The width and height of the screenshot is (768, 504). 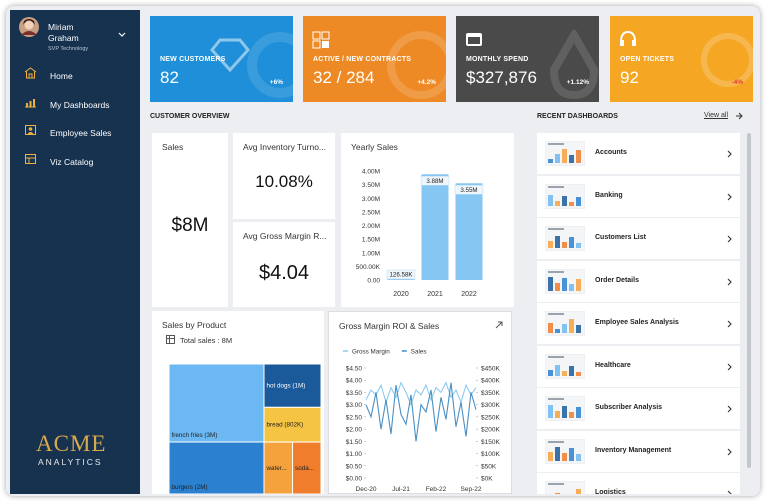 I want to click on kpi-card: MONTHLY SPEND $327,876 +1.12%, so click(x=527, y=59).